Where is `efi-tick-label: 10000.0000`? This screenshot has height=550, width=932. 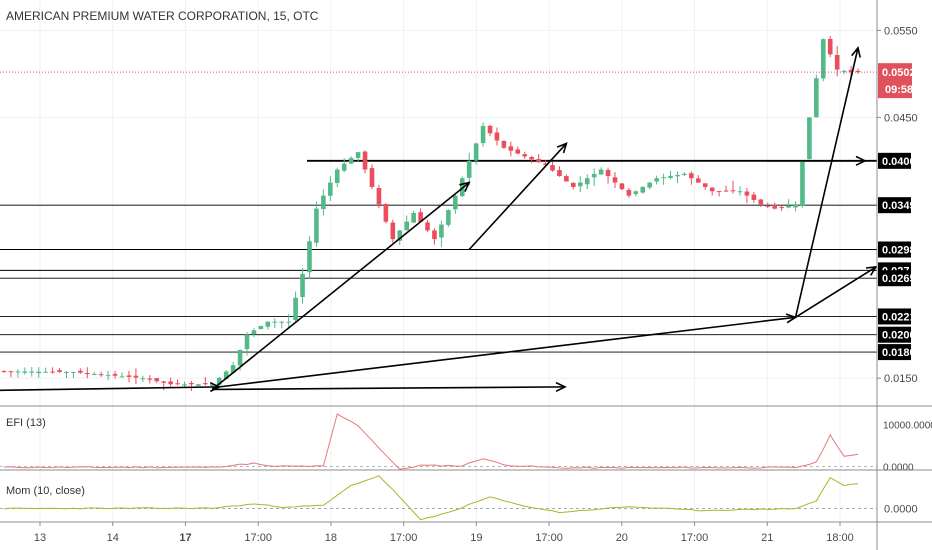
efi-tick-label: 10000.0000 is located at coordinates (907, 426).